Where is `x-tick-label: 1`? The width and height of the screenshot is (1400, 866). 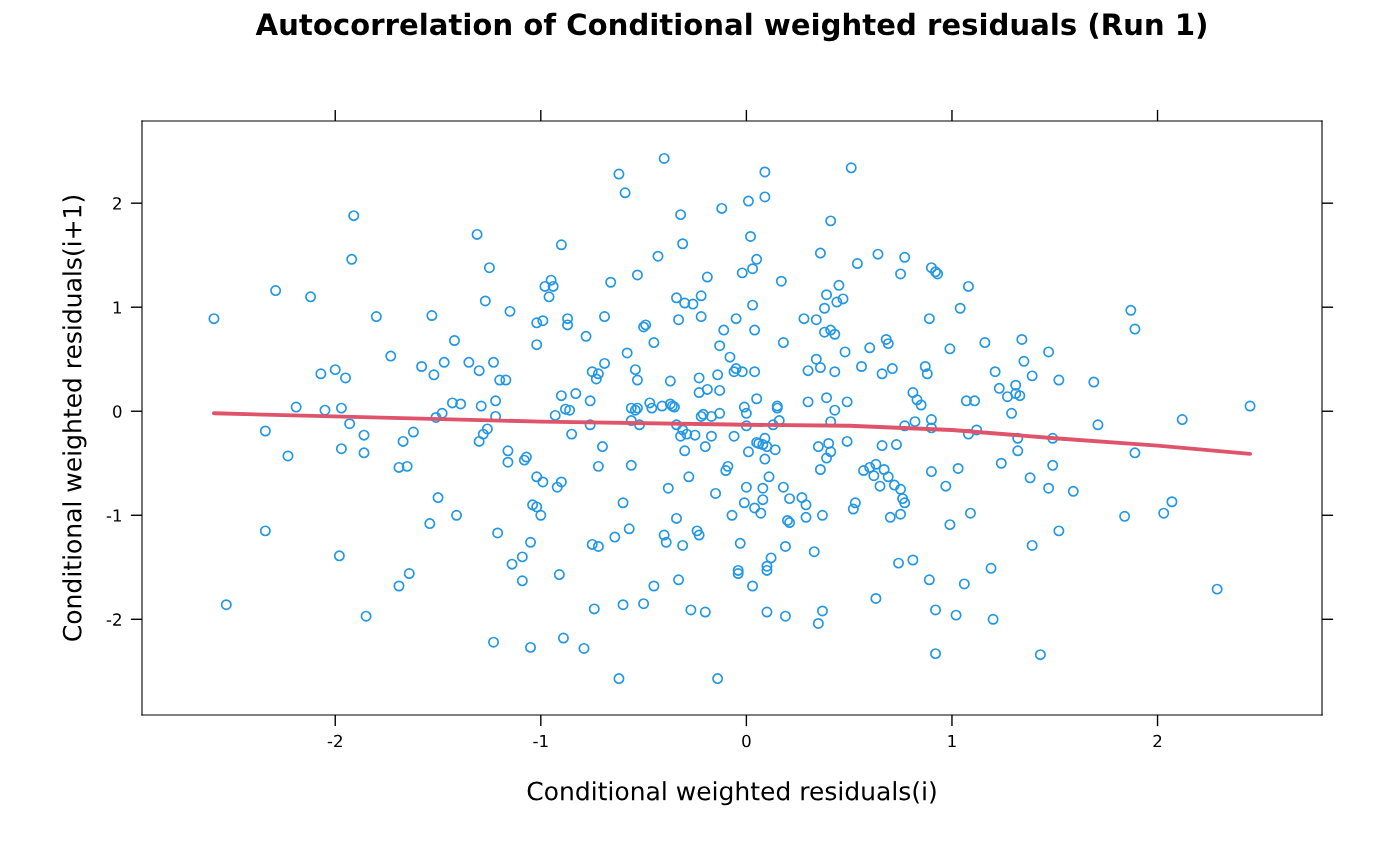 x-tick-label: 1 is located at coordinates (952, 741).